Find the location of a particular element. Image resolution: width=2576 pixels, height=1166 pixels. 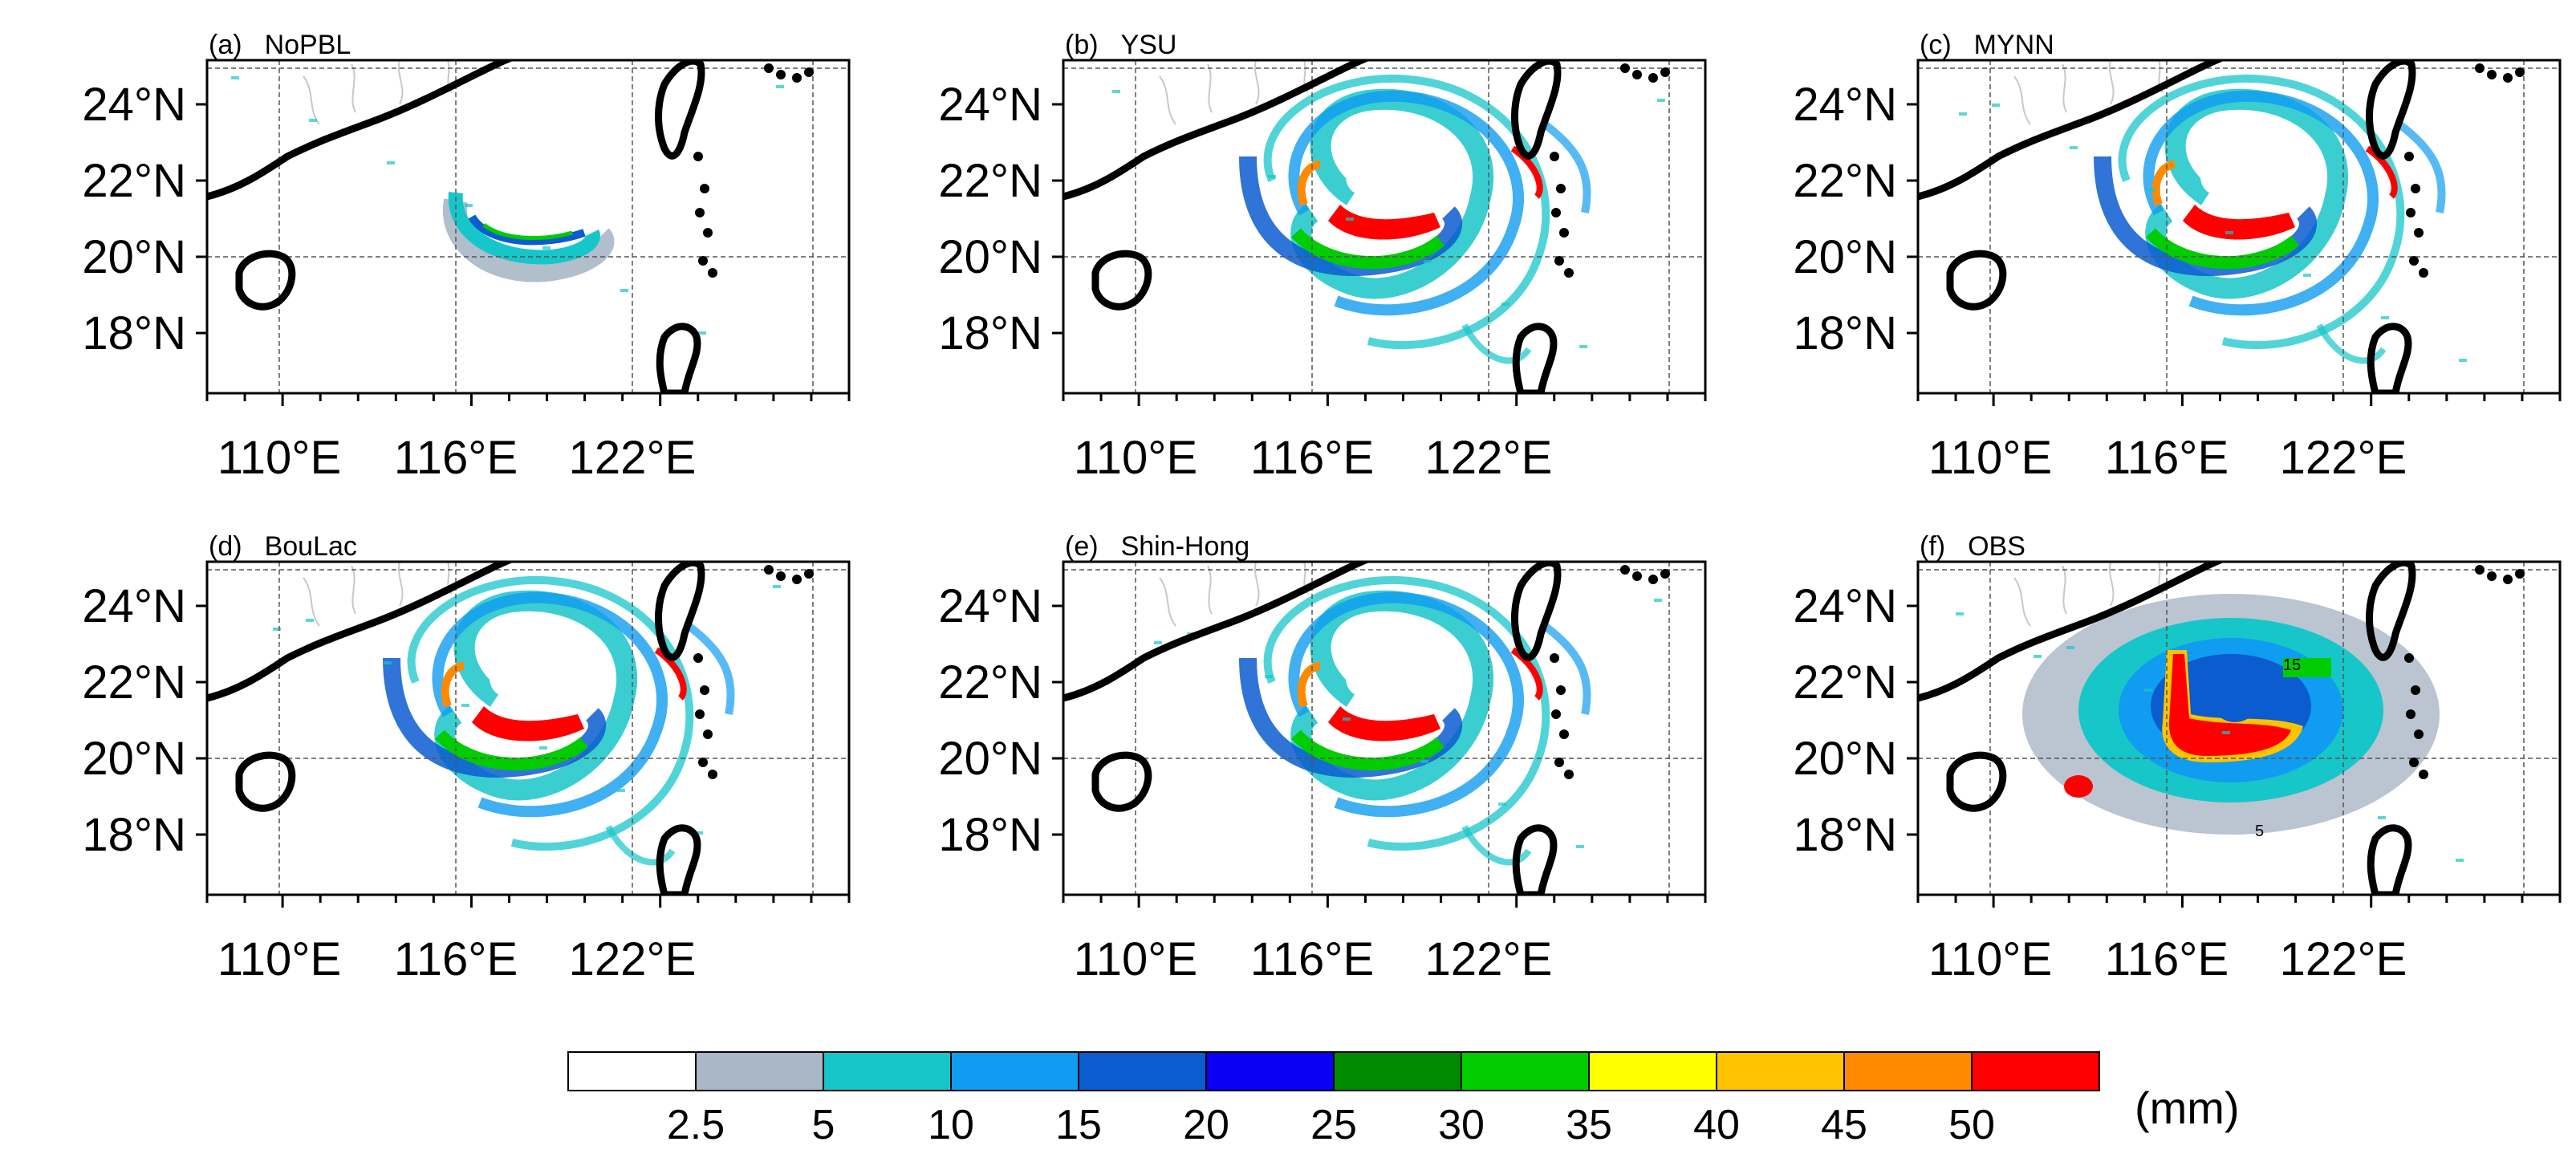

panel-title: (b) YSU is located at coordinates (1120, 45).